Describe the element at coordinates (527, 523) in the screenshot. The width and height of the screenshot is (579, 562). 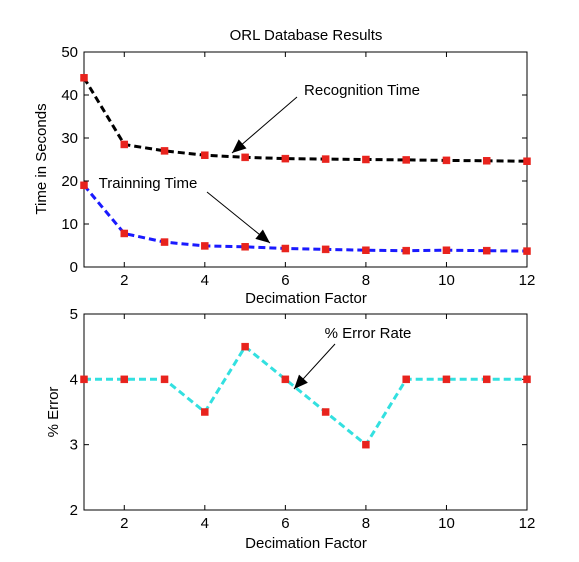
I see `bottom-x-tick-label: 12` at that location.